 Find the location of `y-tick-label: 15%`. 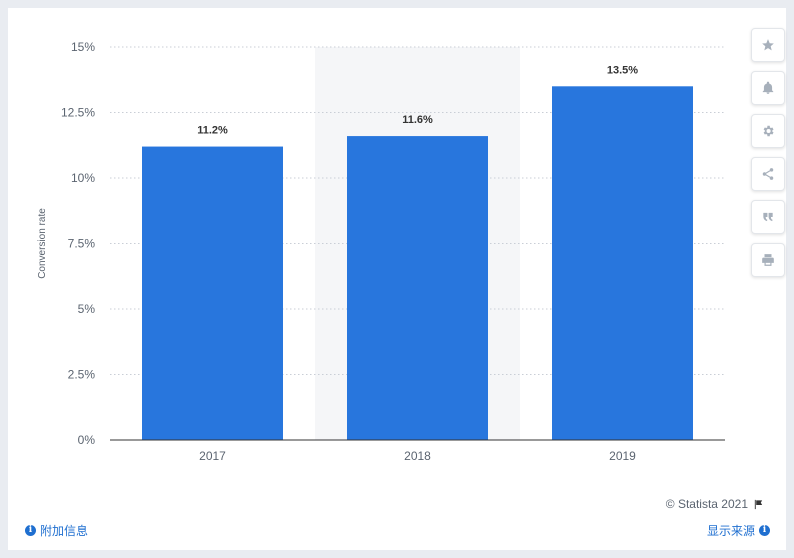

y-tick-label: 15% is located at coordinates (83, 47).